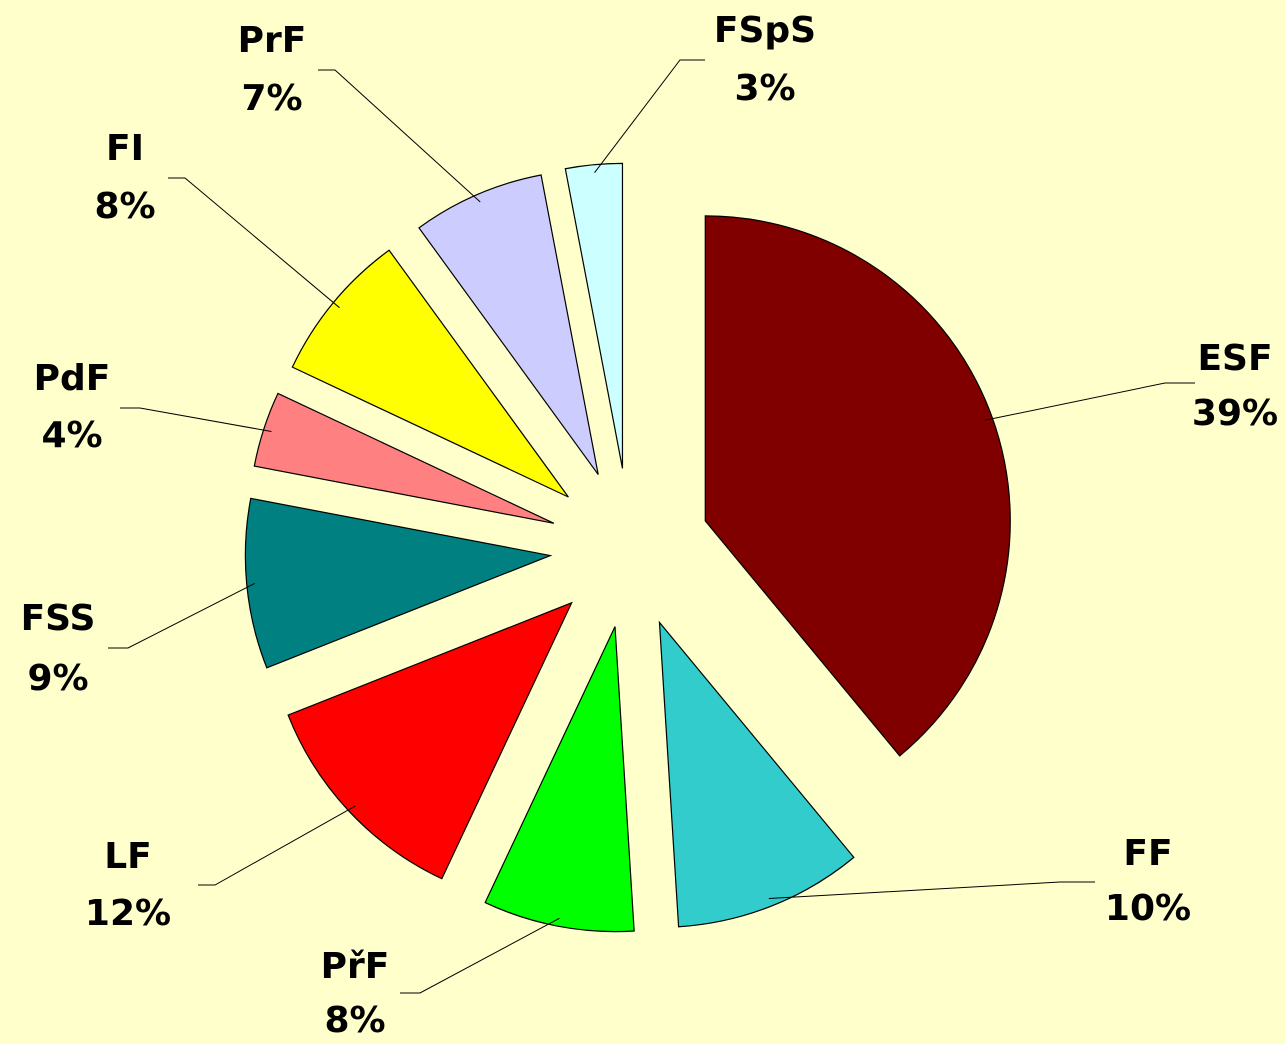  I want to click on slice-value-label: 7%, so click(271, 98).